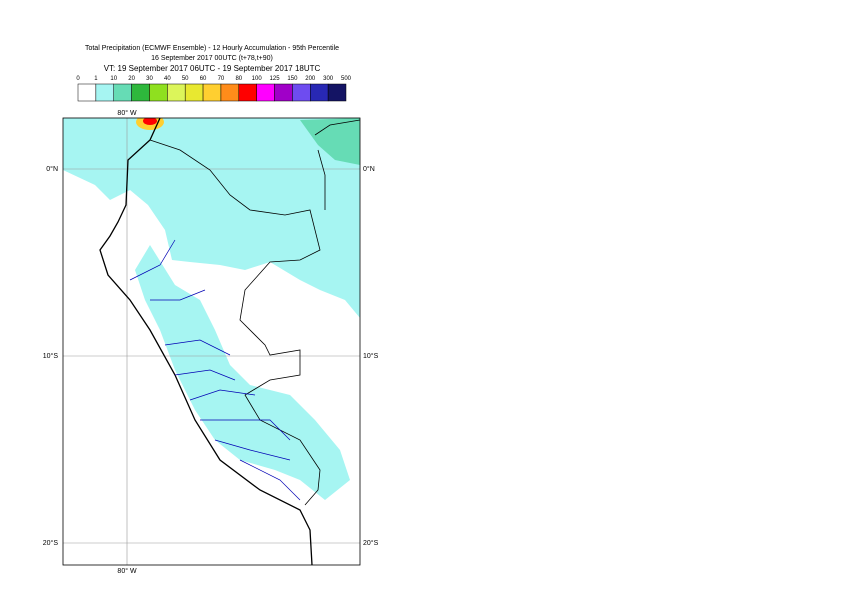 The image size is (842, 601). What do you see at coordinates (328, 79) in the screenshot?
I see `colorbar-label: 300` at bounding box center [328, 79].